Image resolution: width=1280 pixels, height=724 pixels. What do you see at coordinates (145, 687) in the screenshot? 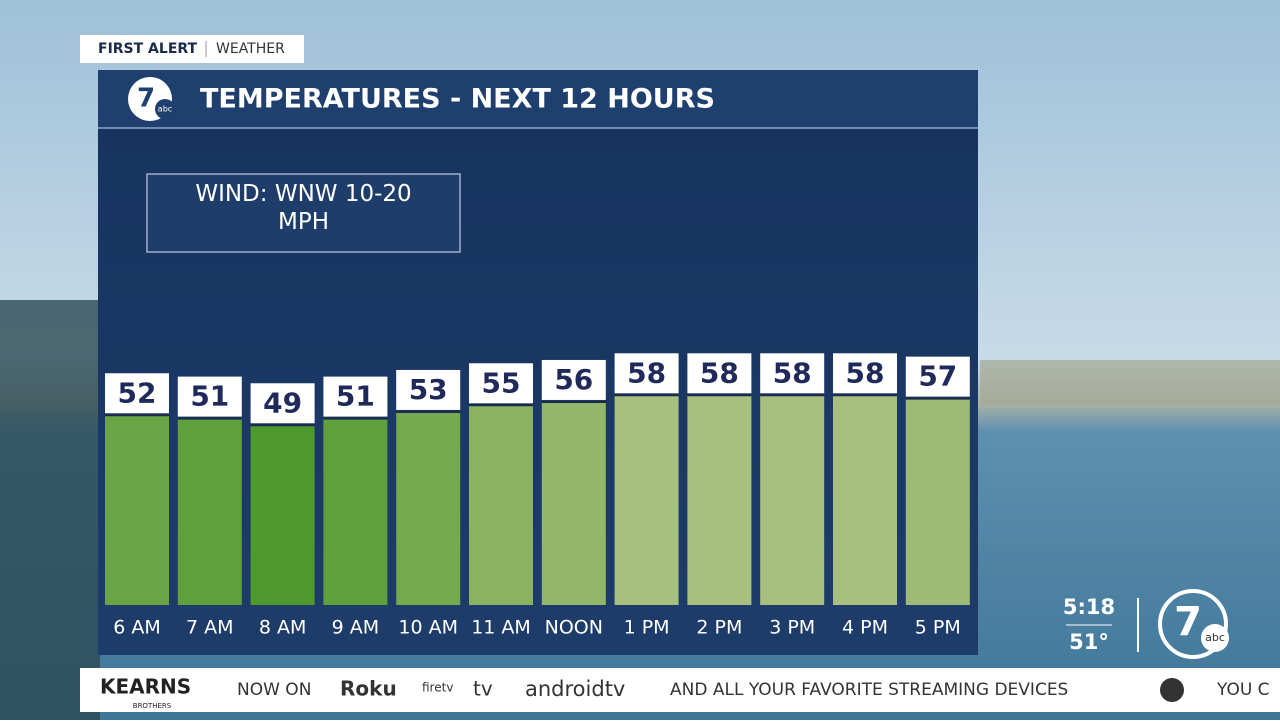
I see `sponsor: KEARNS` at bounding box center [145, 687].